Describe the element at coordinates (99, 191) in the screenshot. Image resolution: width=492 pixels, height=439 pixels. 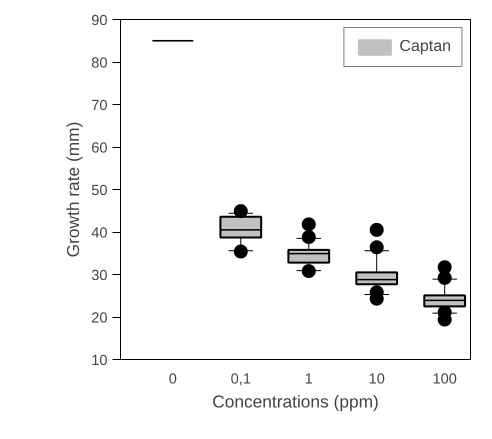
I see `y-tick-label: 50` at that location.